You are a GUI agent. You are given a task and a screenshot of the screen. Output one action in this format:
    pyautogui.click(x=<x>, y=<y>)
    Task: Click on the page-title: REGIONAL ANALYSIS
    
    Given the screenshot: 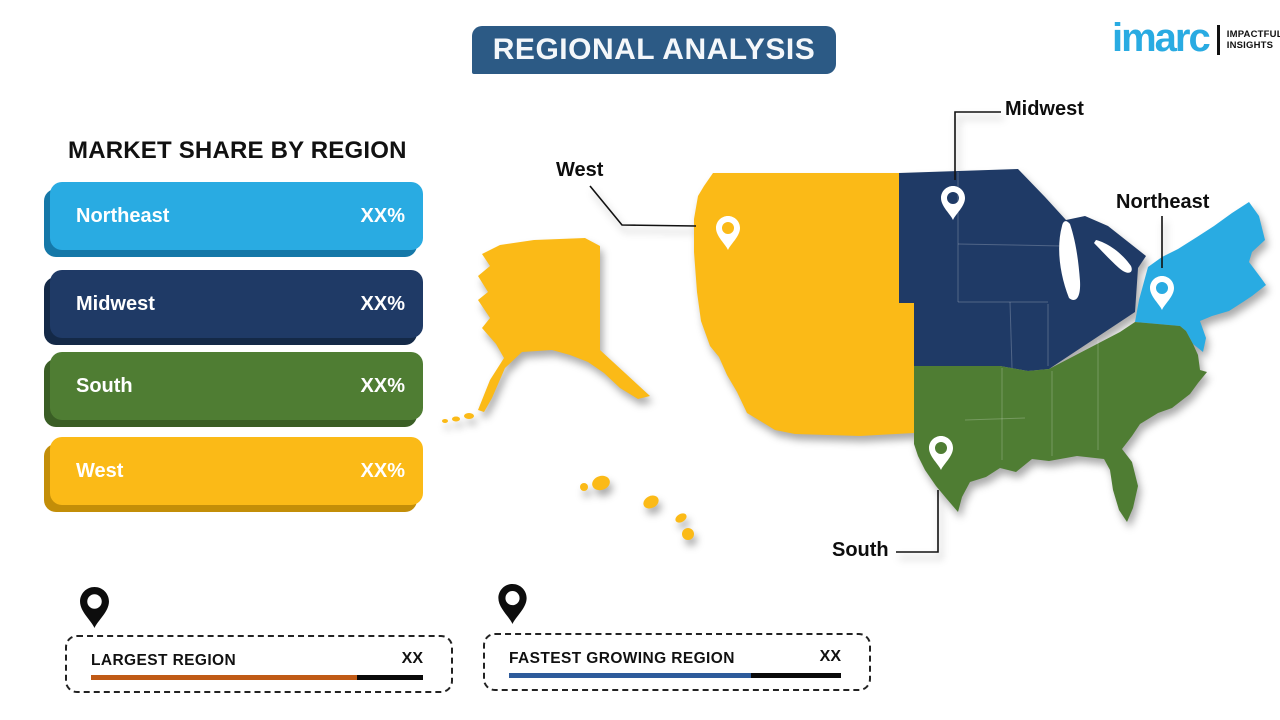 What is the action you would take?
    pyautogui.click(x=654, y=50)
    